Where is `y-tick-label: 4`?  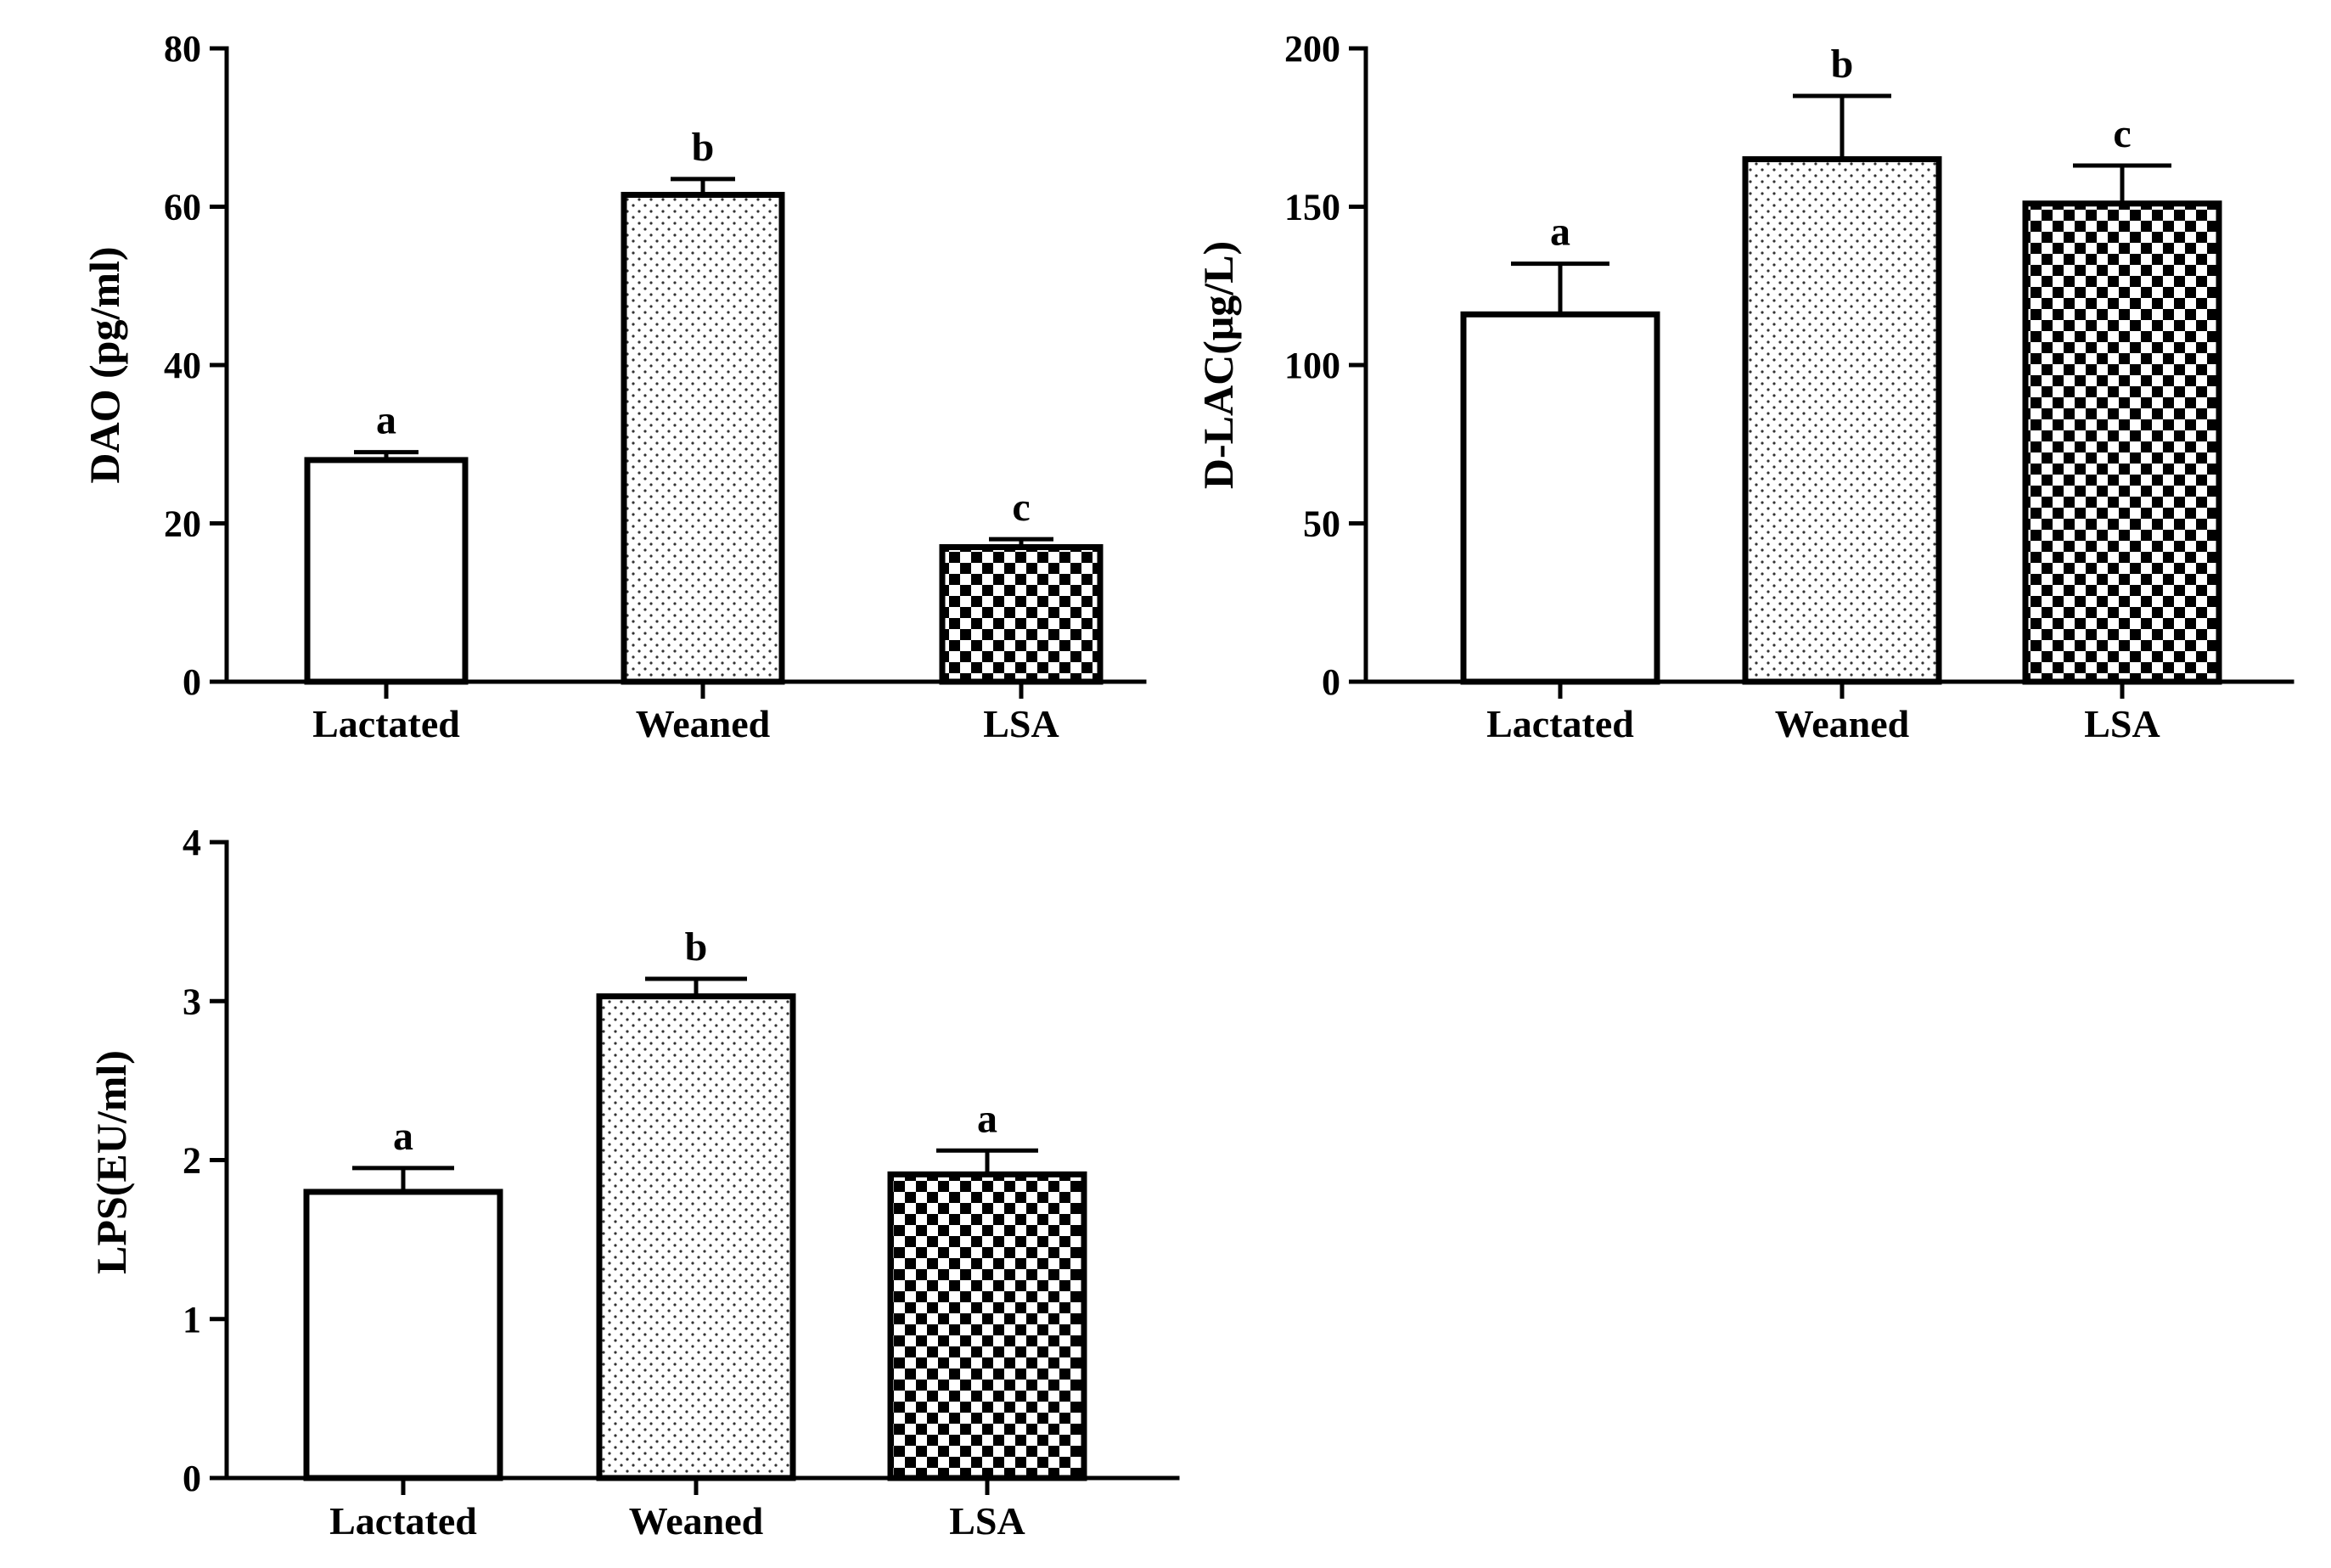 y-tick-label: 4 is located at coordinates (192, 842).